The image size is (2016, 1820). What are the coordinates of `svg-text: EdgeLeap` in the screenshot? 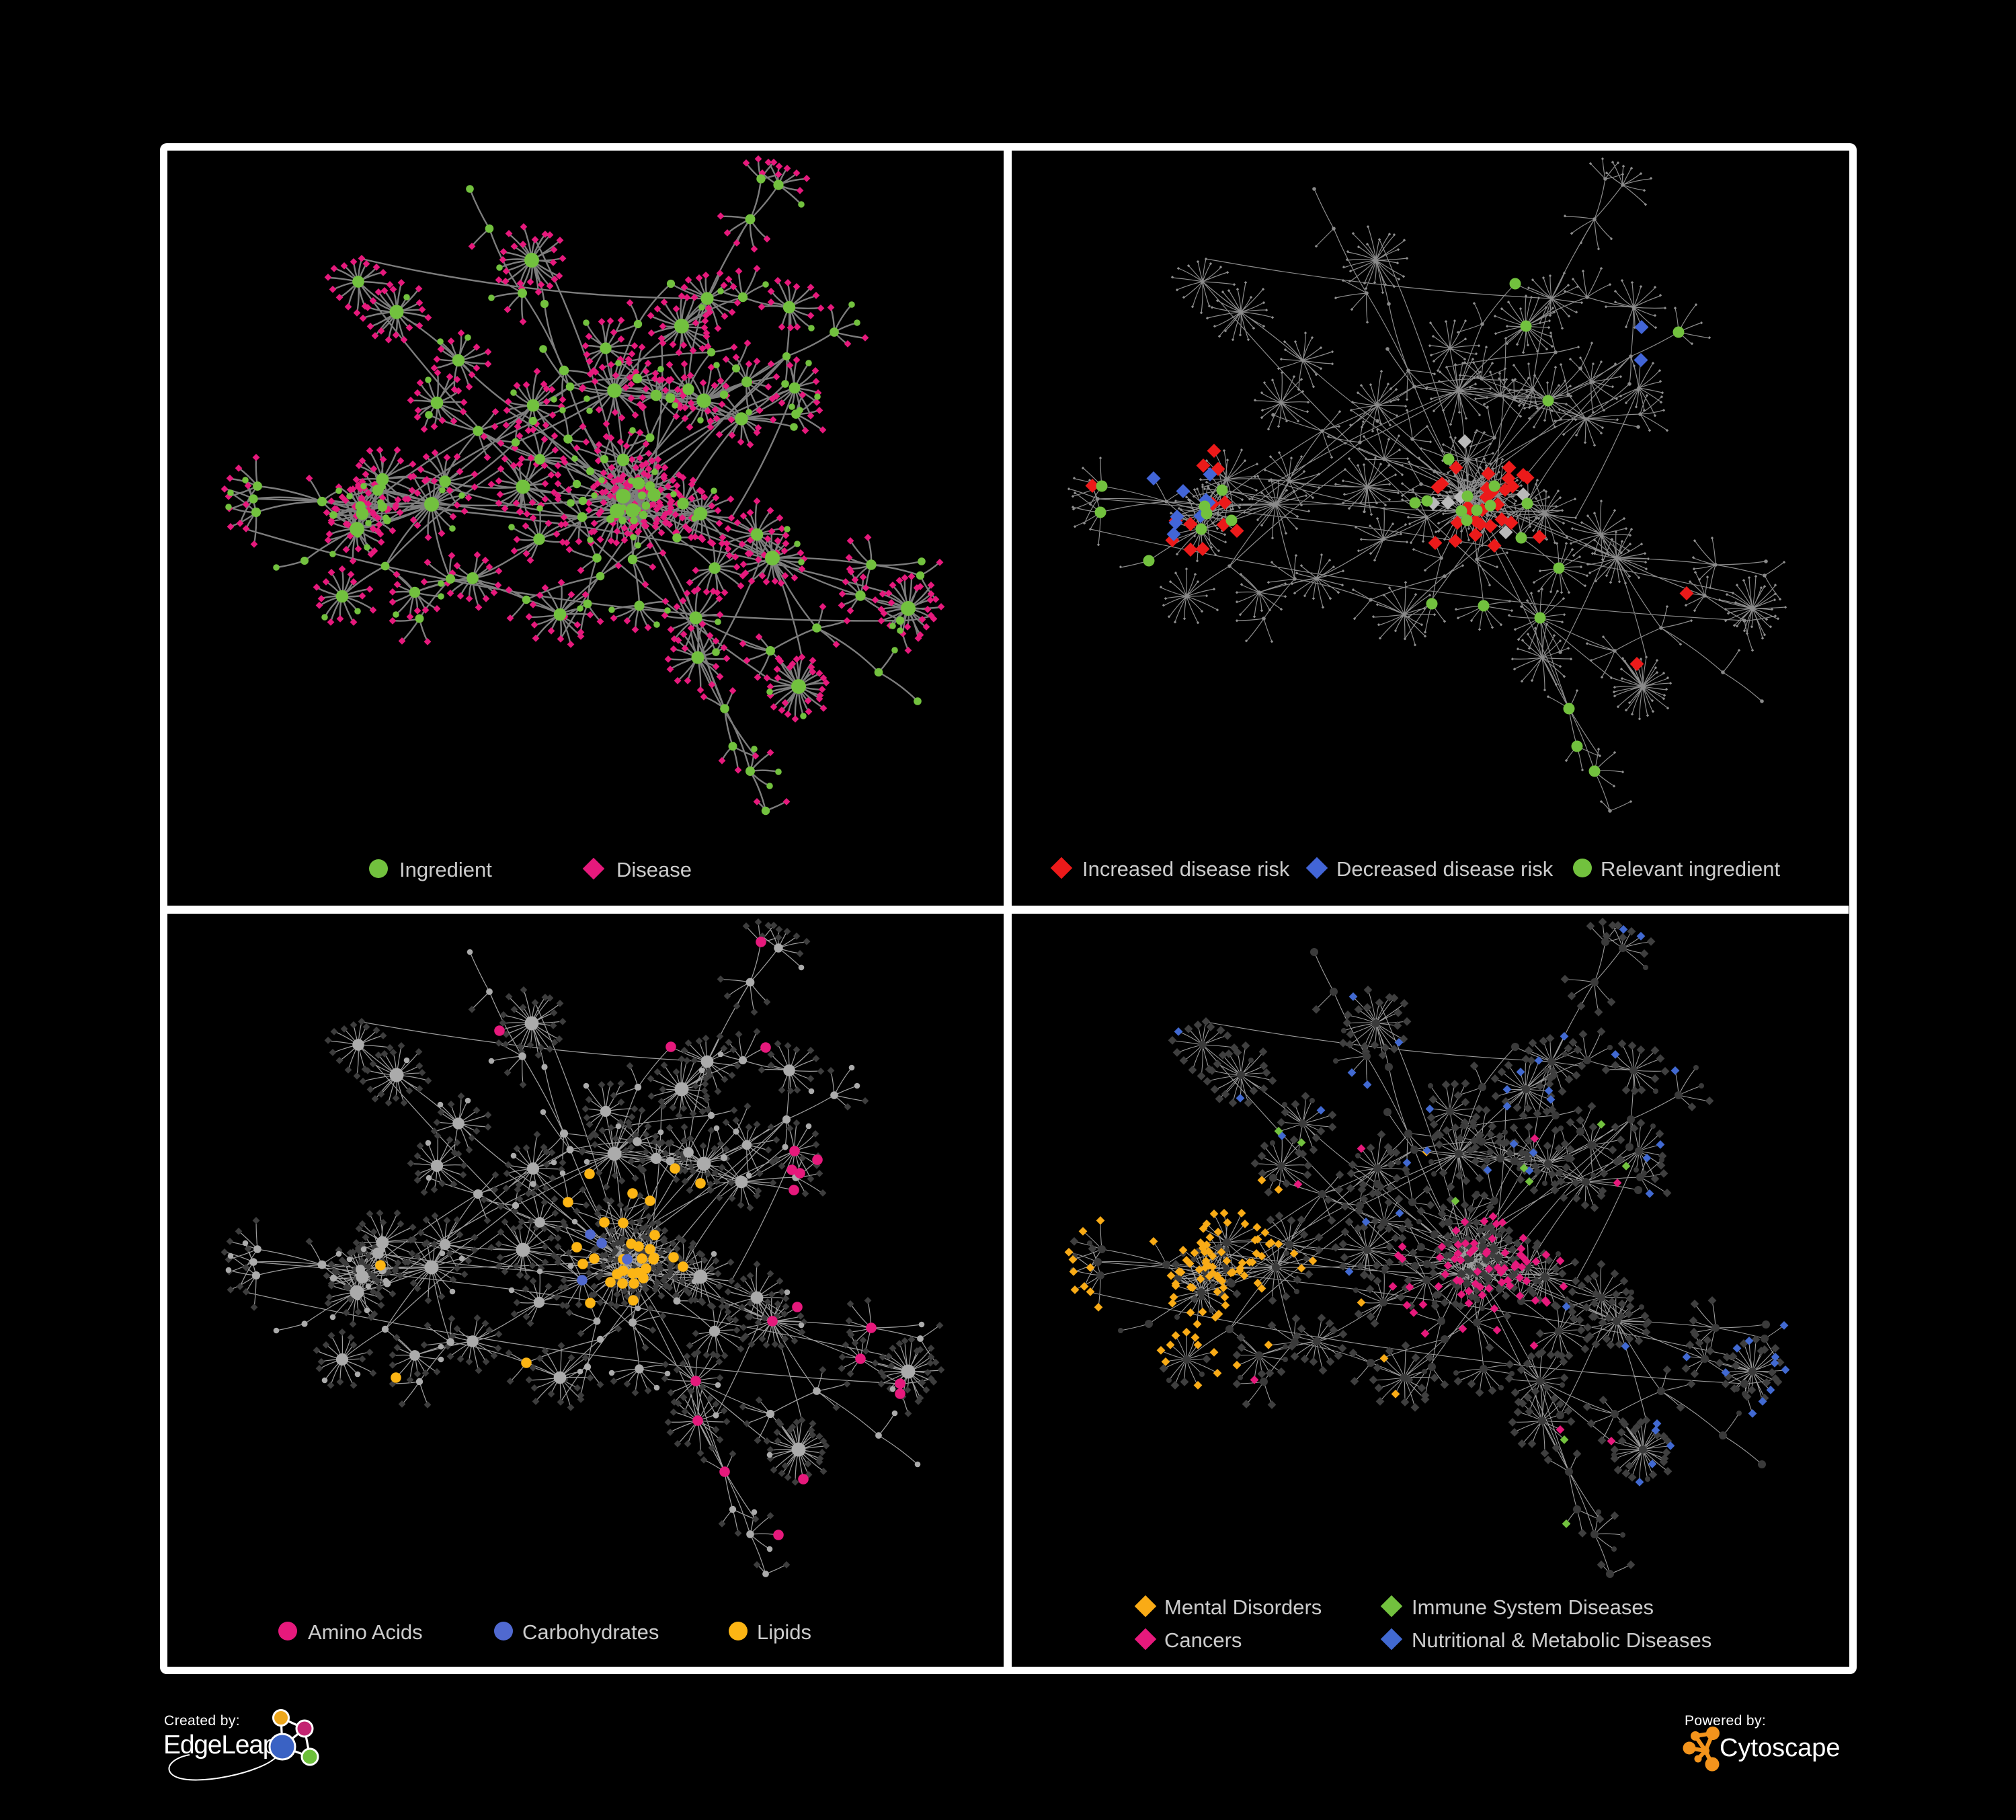 It's located at (220, 1745).